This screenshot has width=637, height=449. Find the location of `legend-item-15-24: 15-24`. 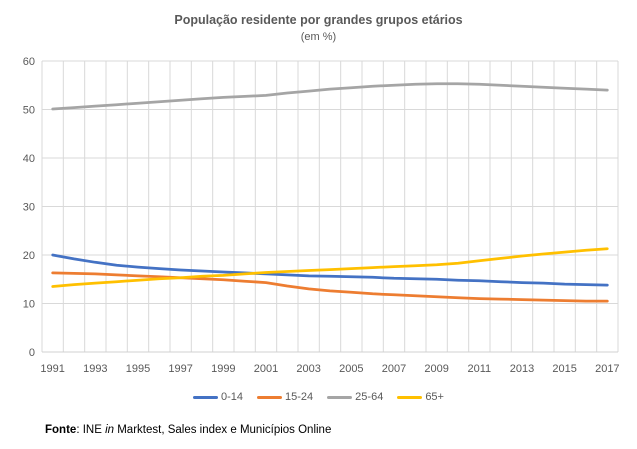

legend-item-15-24: 15-24 is located at coordinates (285, 397).